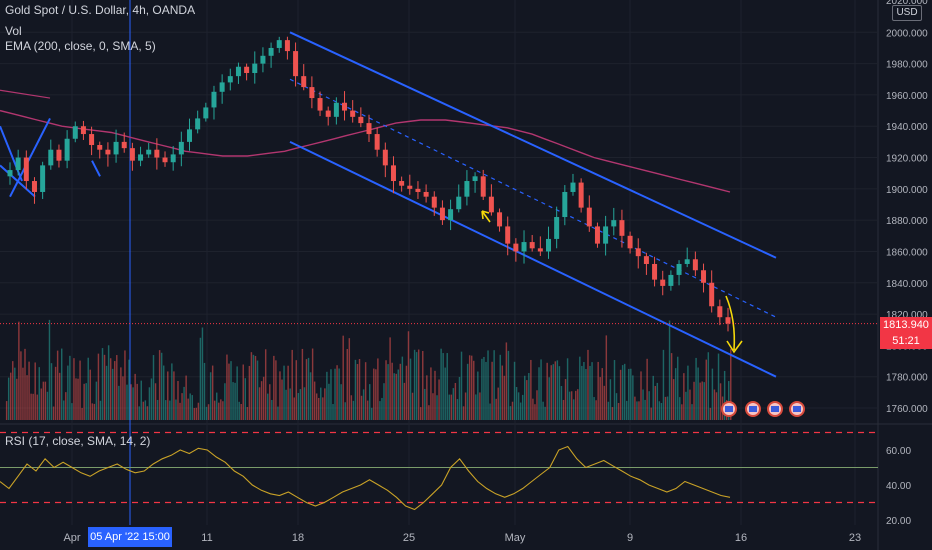 Image resolution: width=932 pixels, height=550 pixels. What do you see at coordinates (100, 10) in the screenshot?
I see `symbol-title: Gold Spot / U.S. Dollar, 4h, OANDA` at bounding box center [100, 10].